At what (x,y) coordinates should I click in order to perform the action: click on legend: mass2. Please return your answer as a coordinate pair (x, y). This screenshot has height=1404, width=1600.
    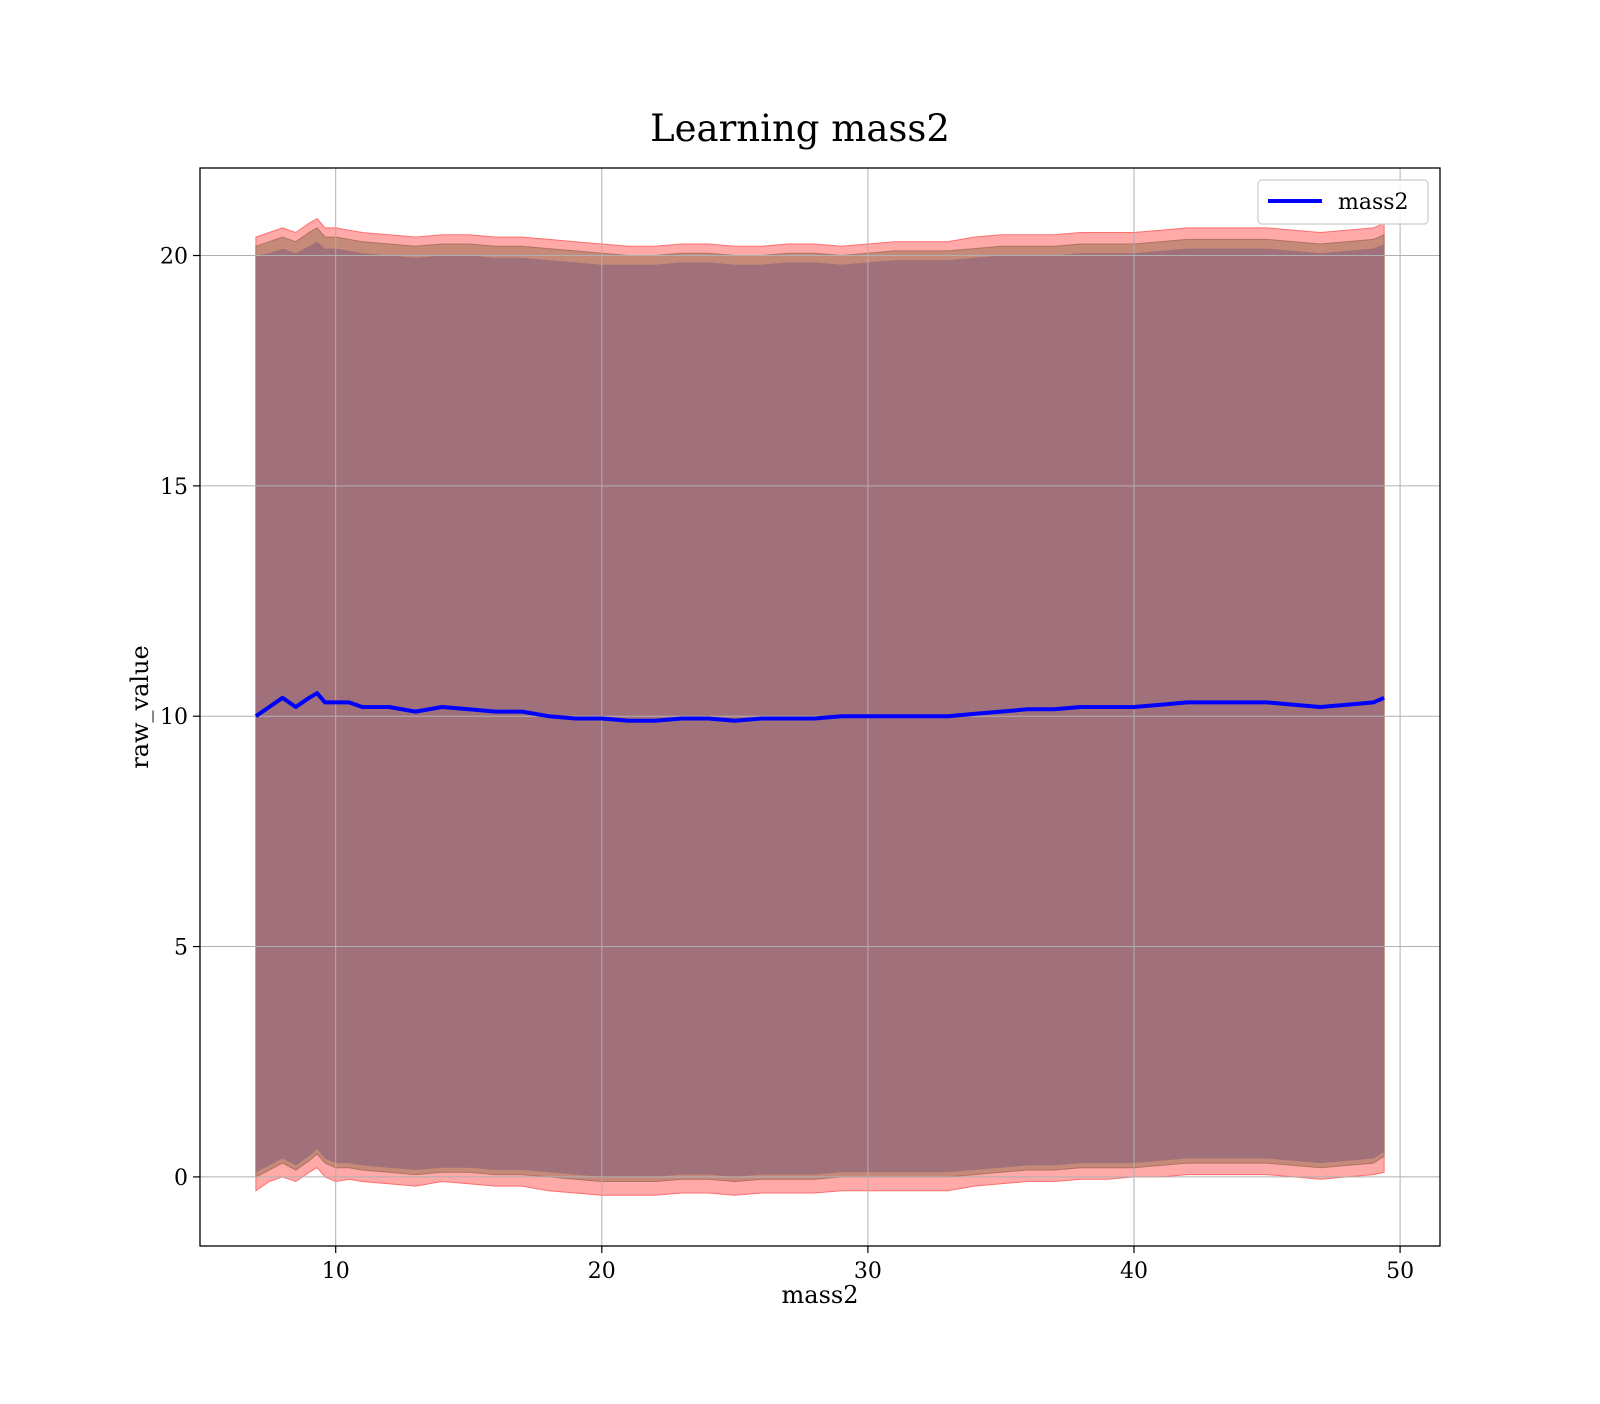
    Looking at the image, I should click on (1343, 202).